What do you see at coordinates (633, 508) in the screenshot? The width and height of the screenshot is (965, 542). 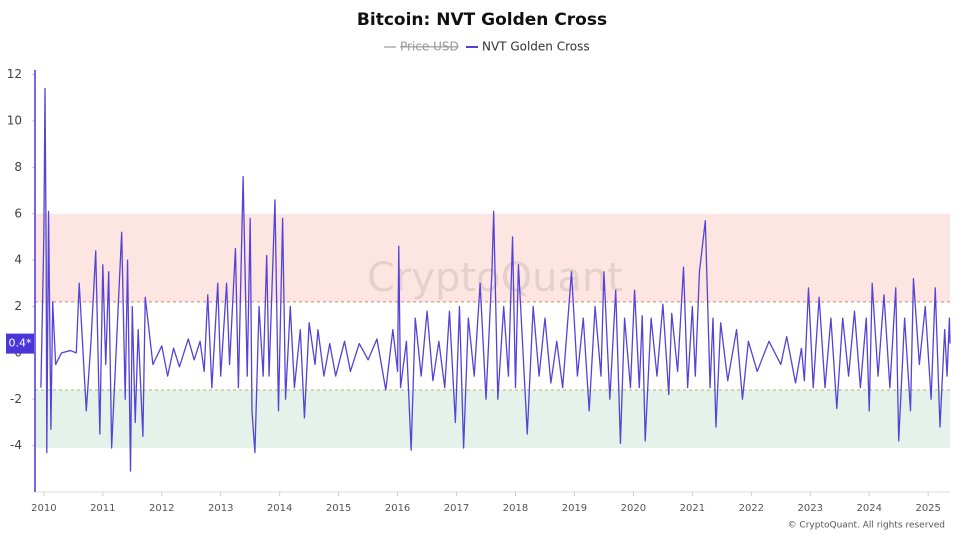 I see `x-tick-label: 2020` at bounding box center [633, 508].